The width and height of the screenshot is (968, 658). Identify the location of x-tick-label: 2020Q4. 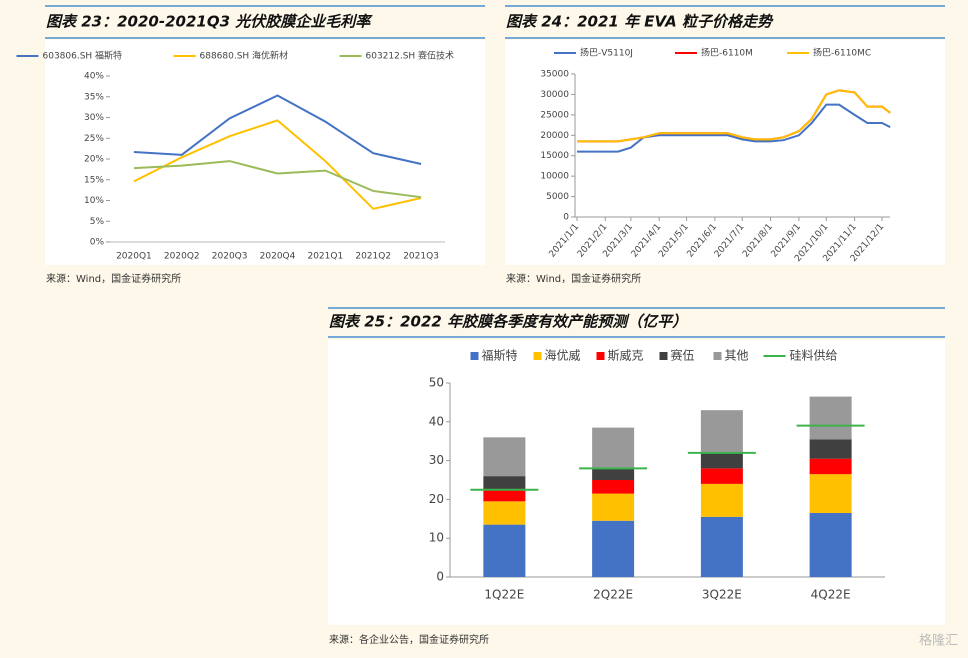
(278, 257).